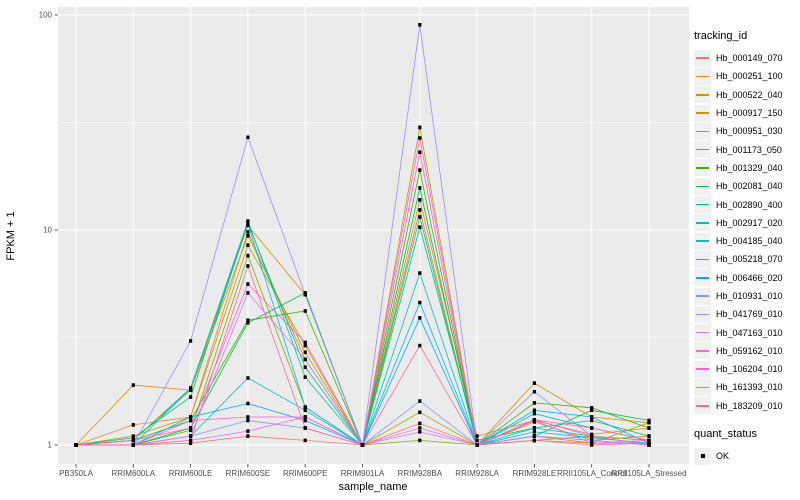 The height and width of the screenshot is (500, 800). Describe the element at coordinates (749, 204) in the screenshot. I see `legend-label: Hb_002890_400` at that location.